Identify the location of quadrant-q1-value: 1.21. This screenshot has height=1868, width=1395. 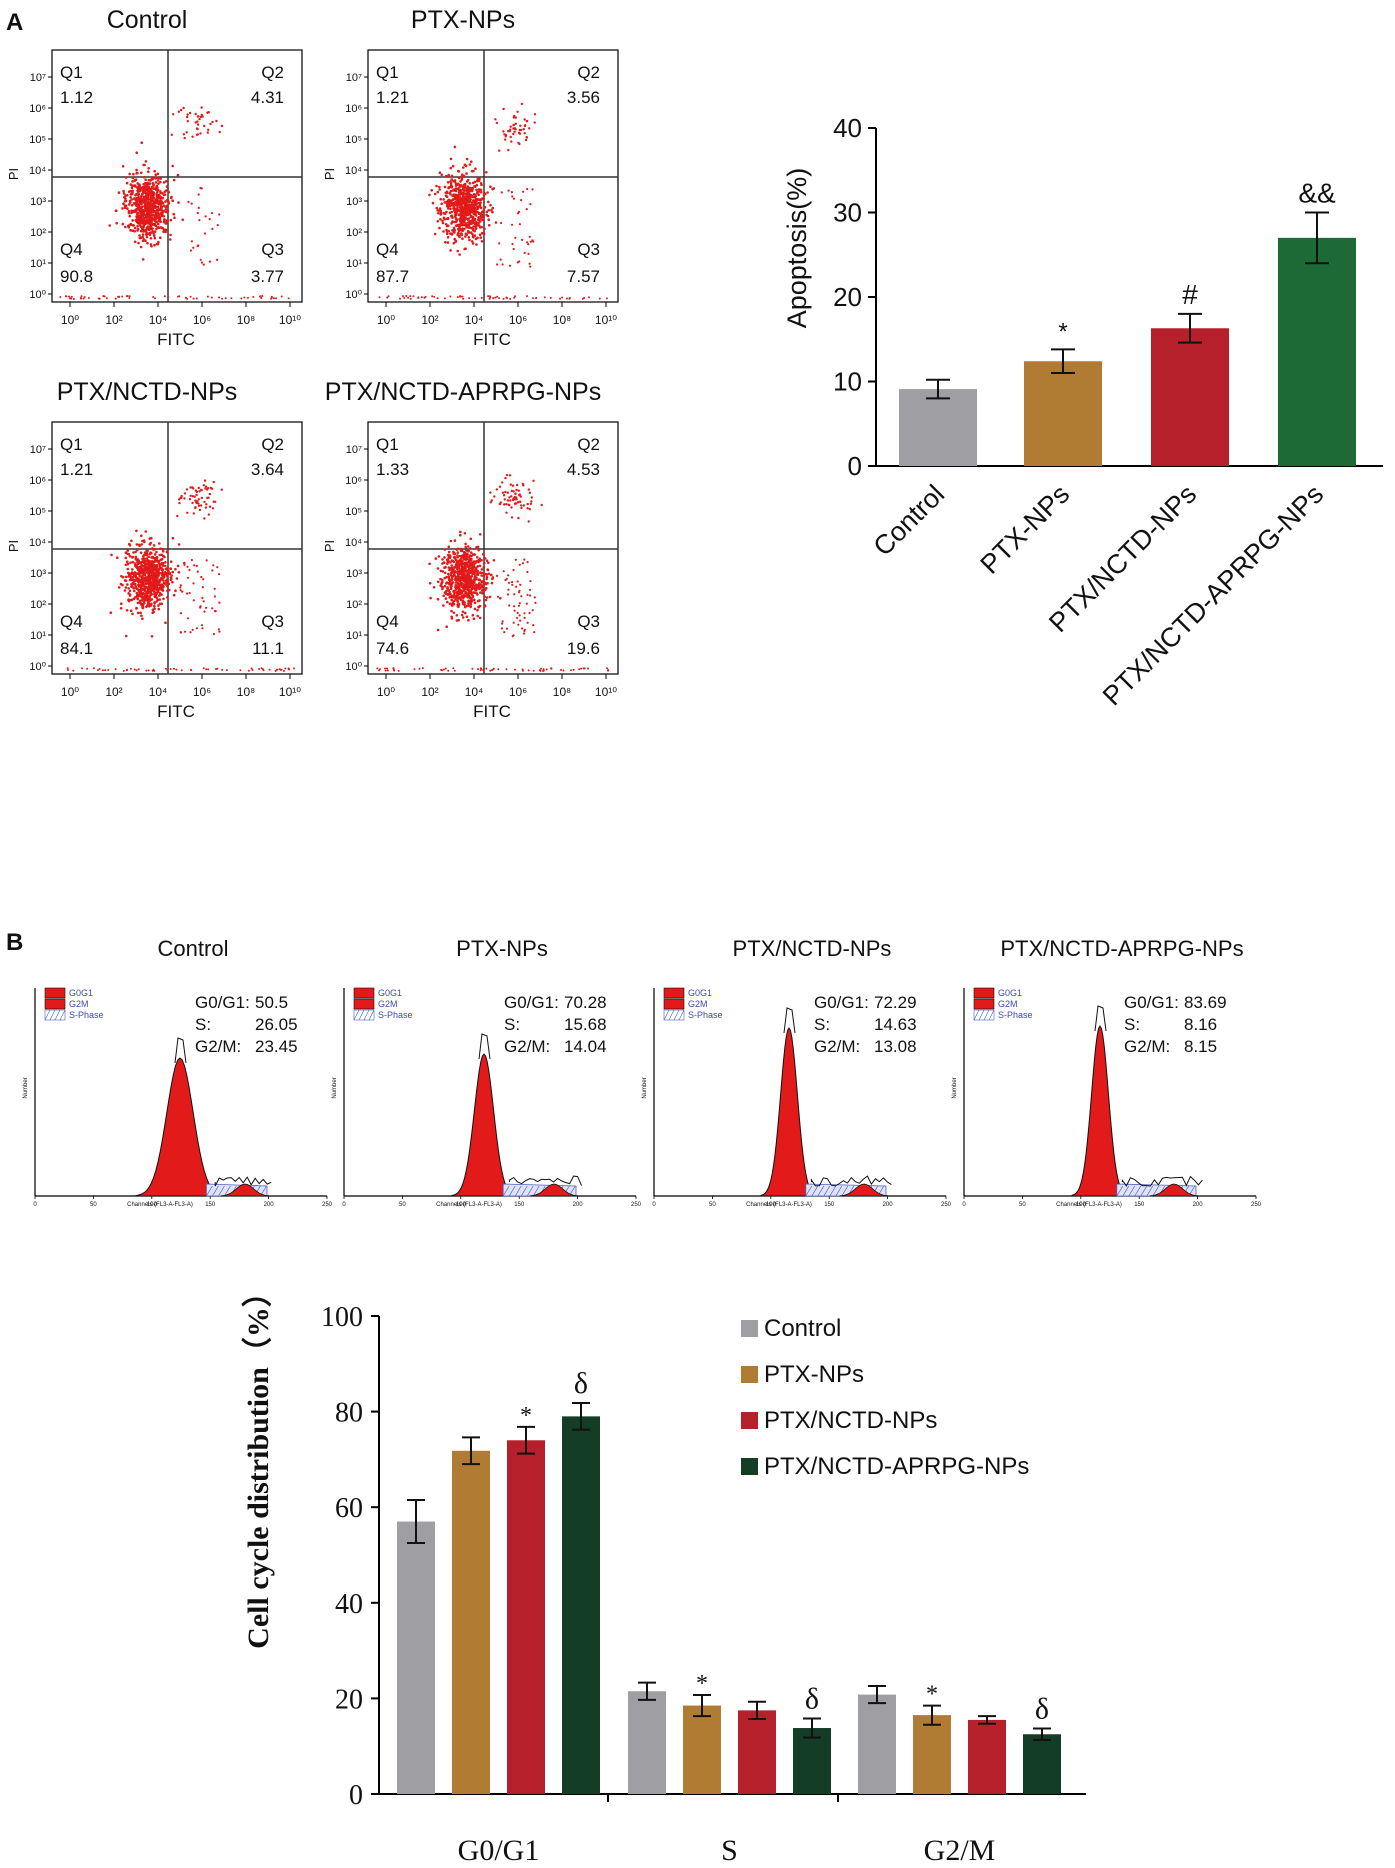
(392, 97).